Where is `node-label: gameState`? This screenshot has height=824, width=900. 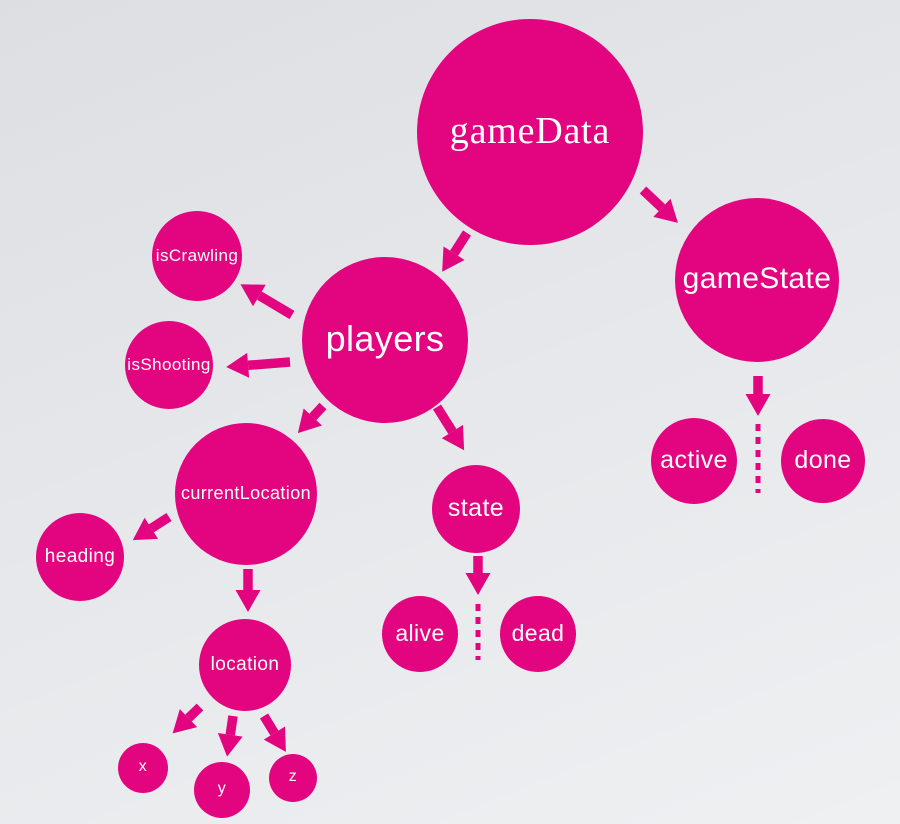
node-label: gameState is located at coordinates (757, 278).